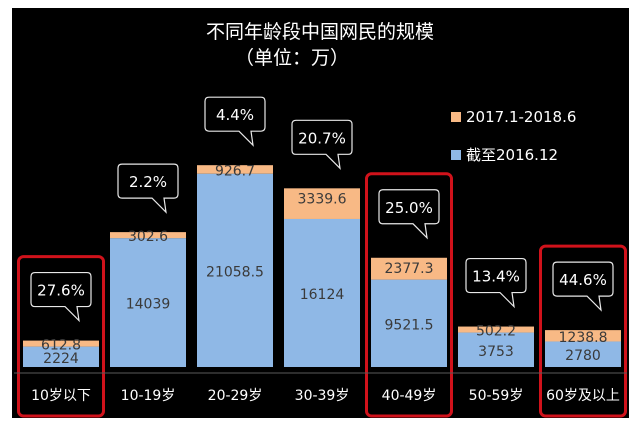  I want to click on chart-subtitle: （单位：万）, so click(292, 58).